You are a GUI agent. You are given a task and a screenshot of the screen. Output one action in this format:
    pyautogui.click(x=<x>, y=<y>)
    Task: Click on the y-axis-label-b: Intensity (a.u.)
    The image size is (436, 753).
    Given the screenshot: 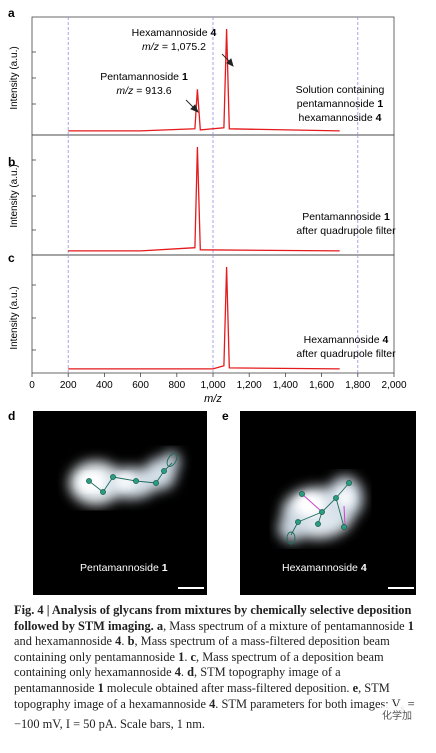 What is the action you would take?
    pyautogui.click(x=14, y=195)
    